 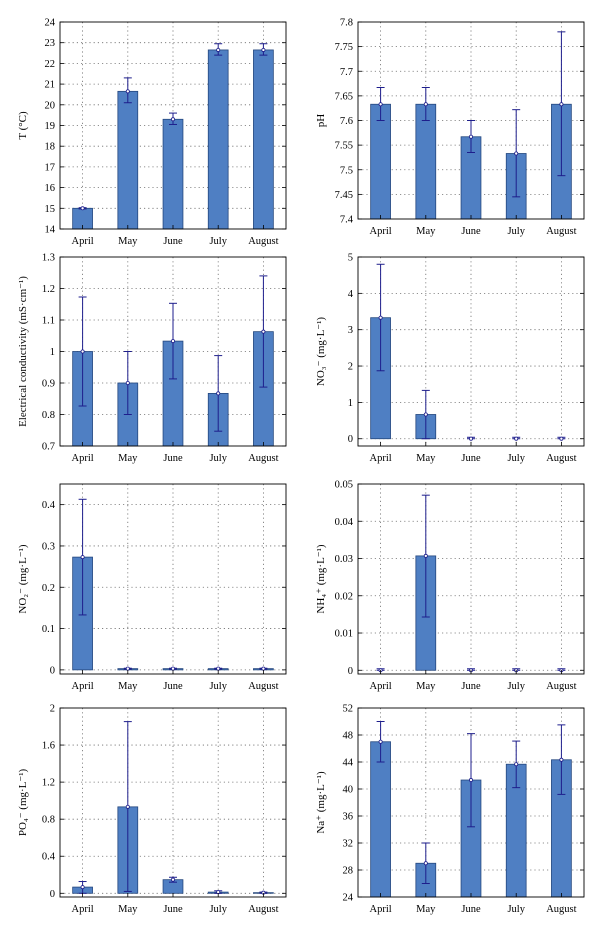 What do you see at coordinates (50, 64) in the screenshot?
I see `y-tick-label: 22` at bounding box center [50, 64].